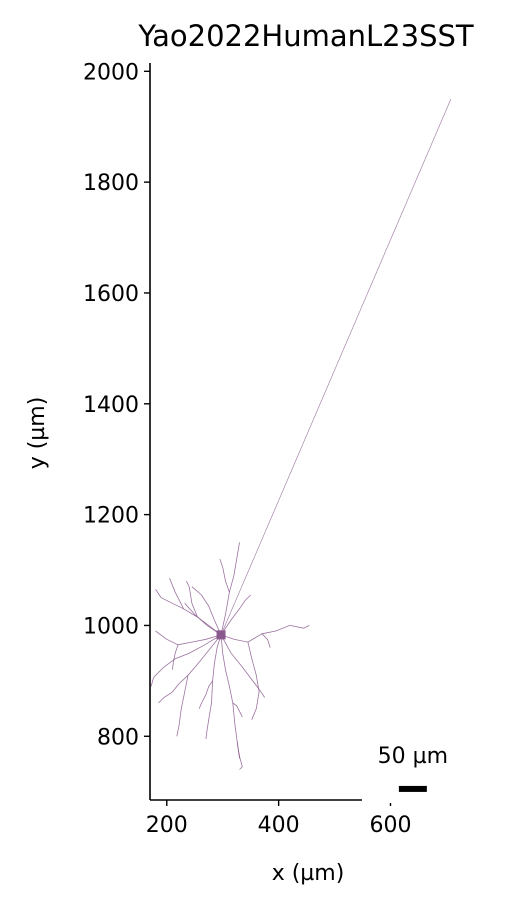 Image resolution: width=520 pixels, height=908 pixels. Describe the element at coordinates (414, 800) in the screenshot. I see `scale-bar-backdrop` at that location.